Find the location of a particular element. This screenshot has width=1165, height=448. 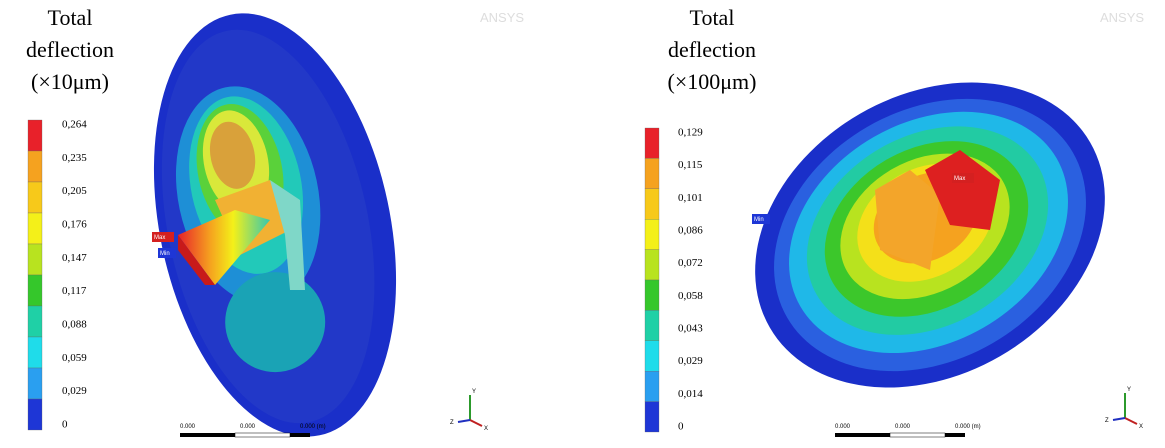

legend-label: 0,043 is located at coordinates (690, 329).